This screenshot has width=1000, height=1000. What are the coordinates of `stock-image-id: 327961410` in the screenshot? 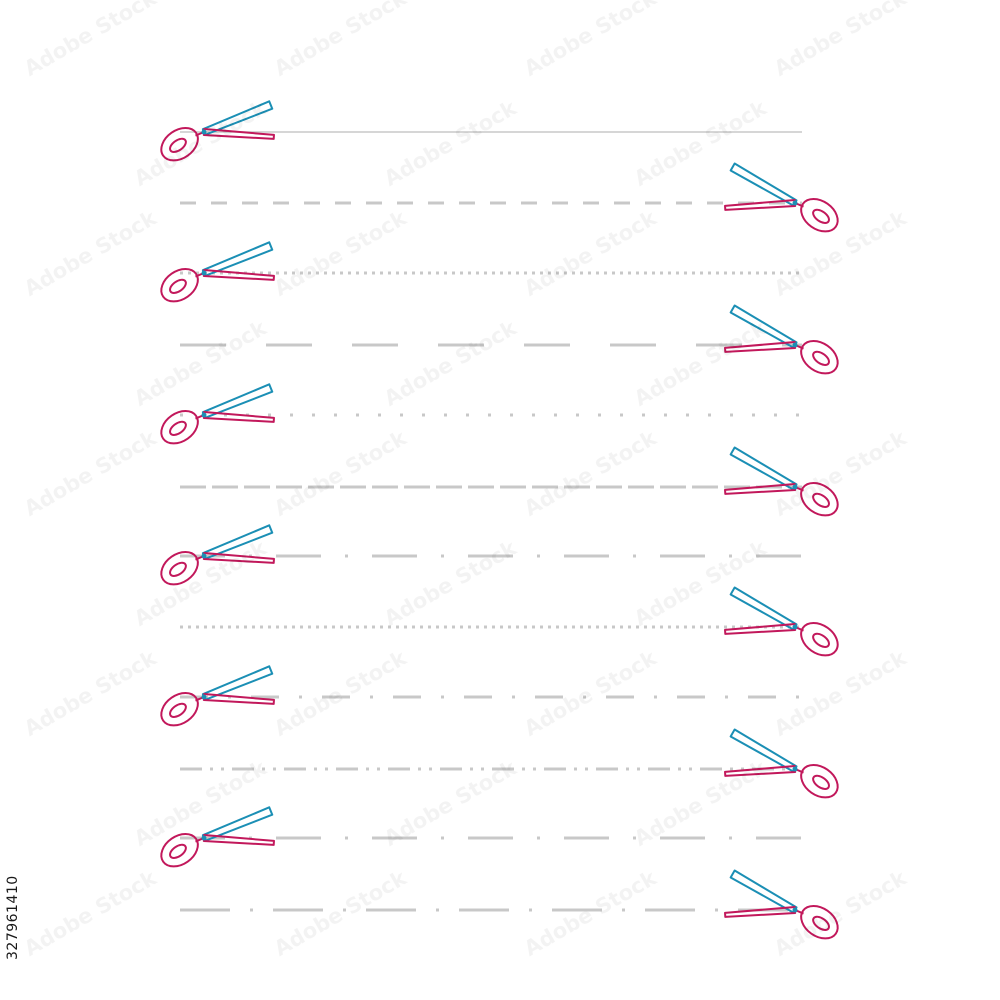 It's located at (13, 917).